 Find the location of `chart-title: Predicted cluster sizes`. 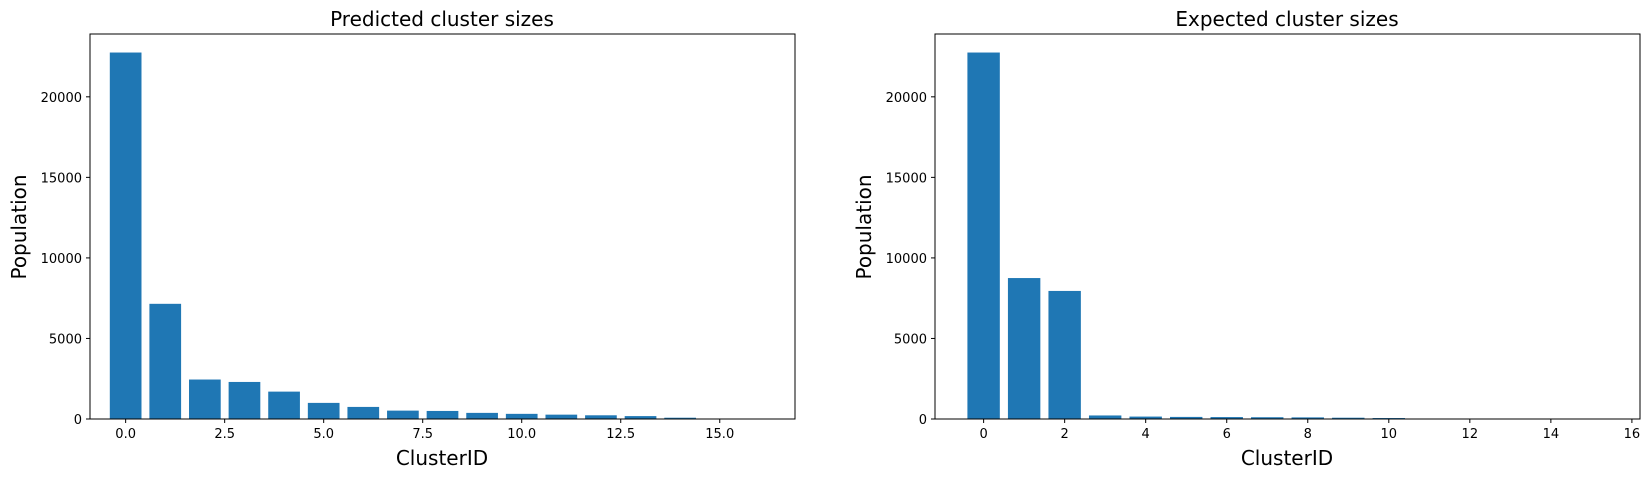

chart-title: Predicted cluster sizes is located at coordinates (442, 19).